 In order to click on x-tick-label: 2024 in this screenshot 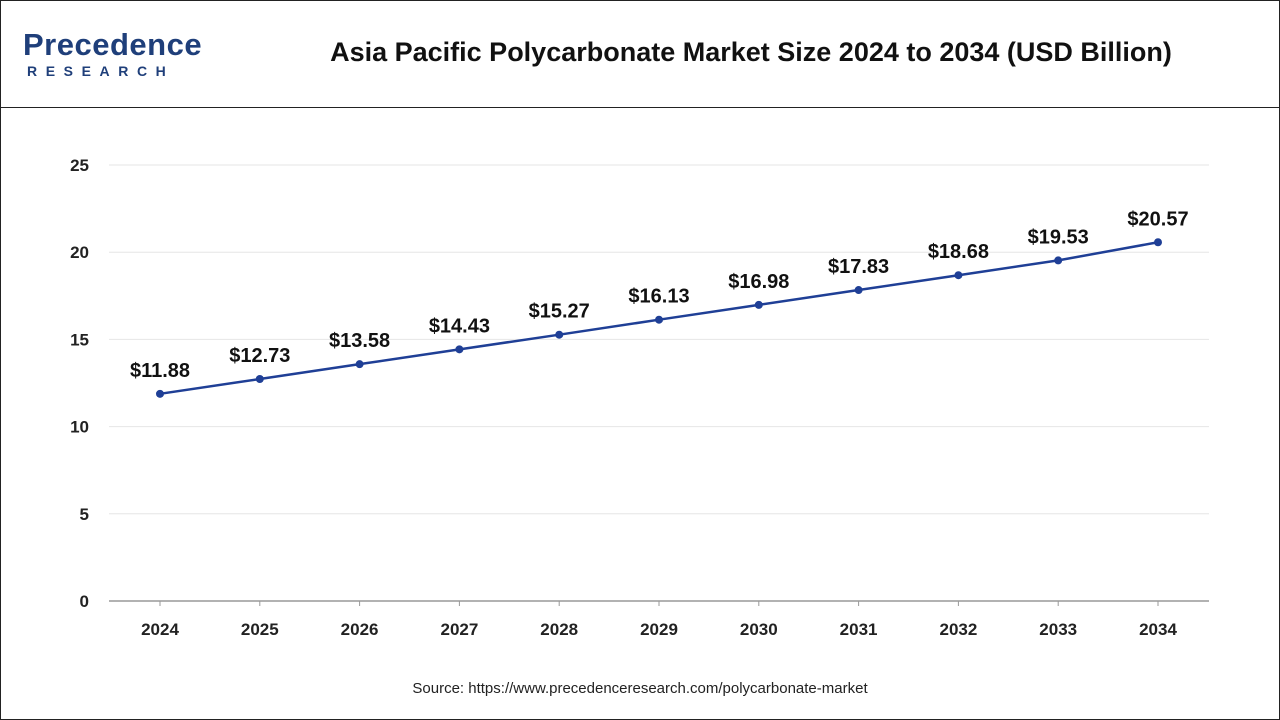, I will do `click(160, 629)`.